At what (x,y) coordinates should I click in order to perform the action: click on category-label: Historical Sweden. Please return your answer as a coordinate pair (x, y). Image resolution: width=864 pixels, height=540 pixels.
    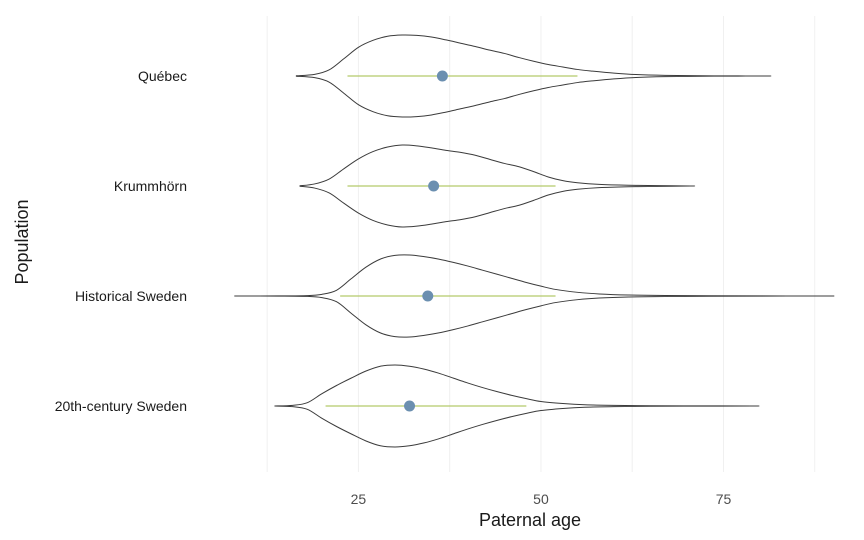
    Looking at the image, I should click on (131, 296).